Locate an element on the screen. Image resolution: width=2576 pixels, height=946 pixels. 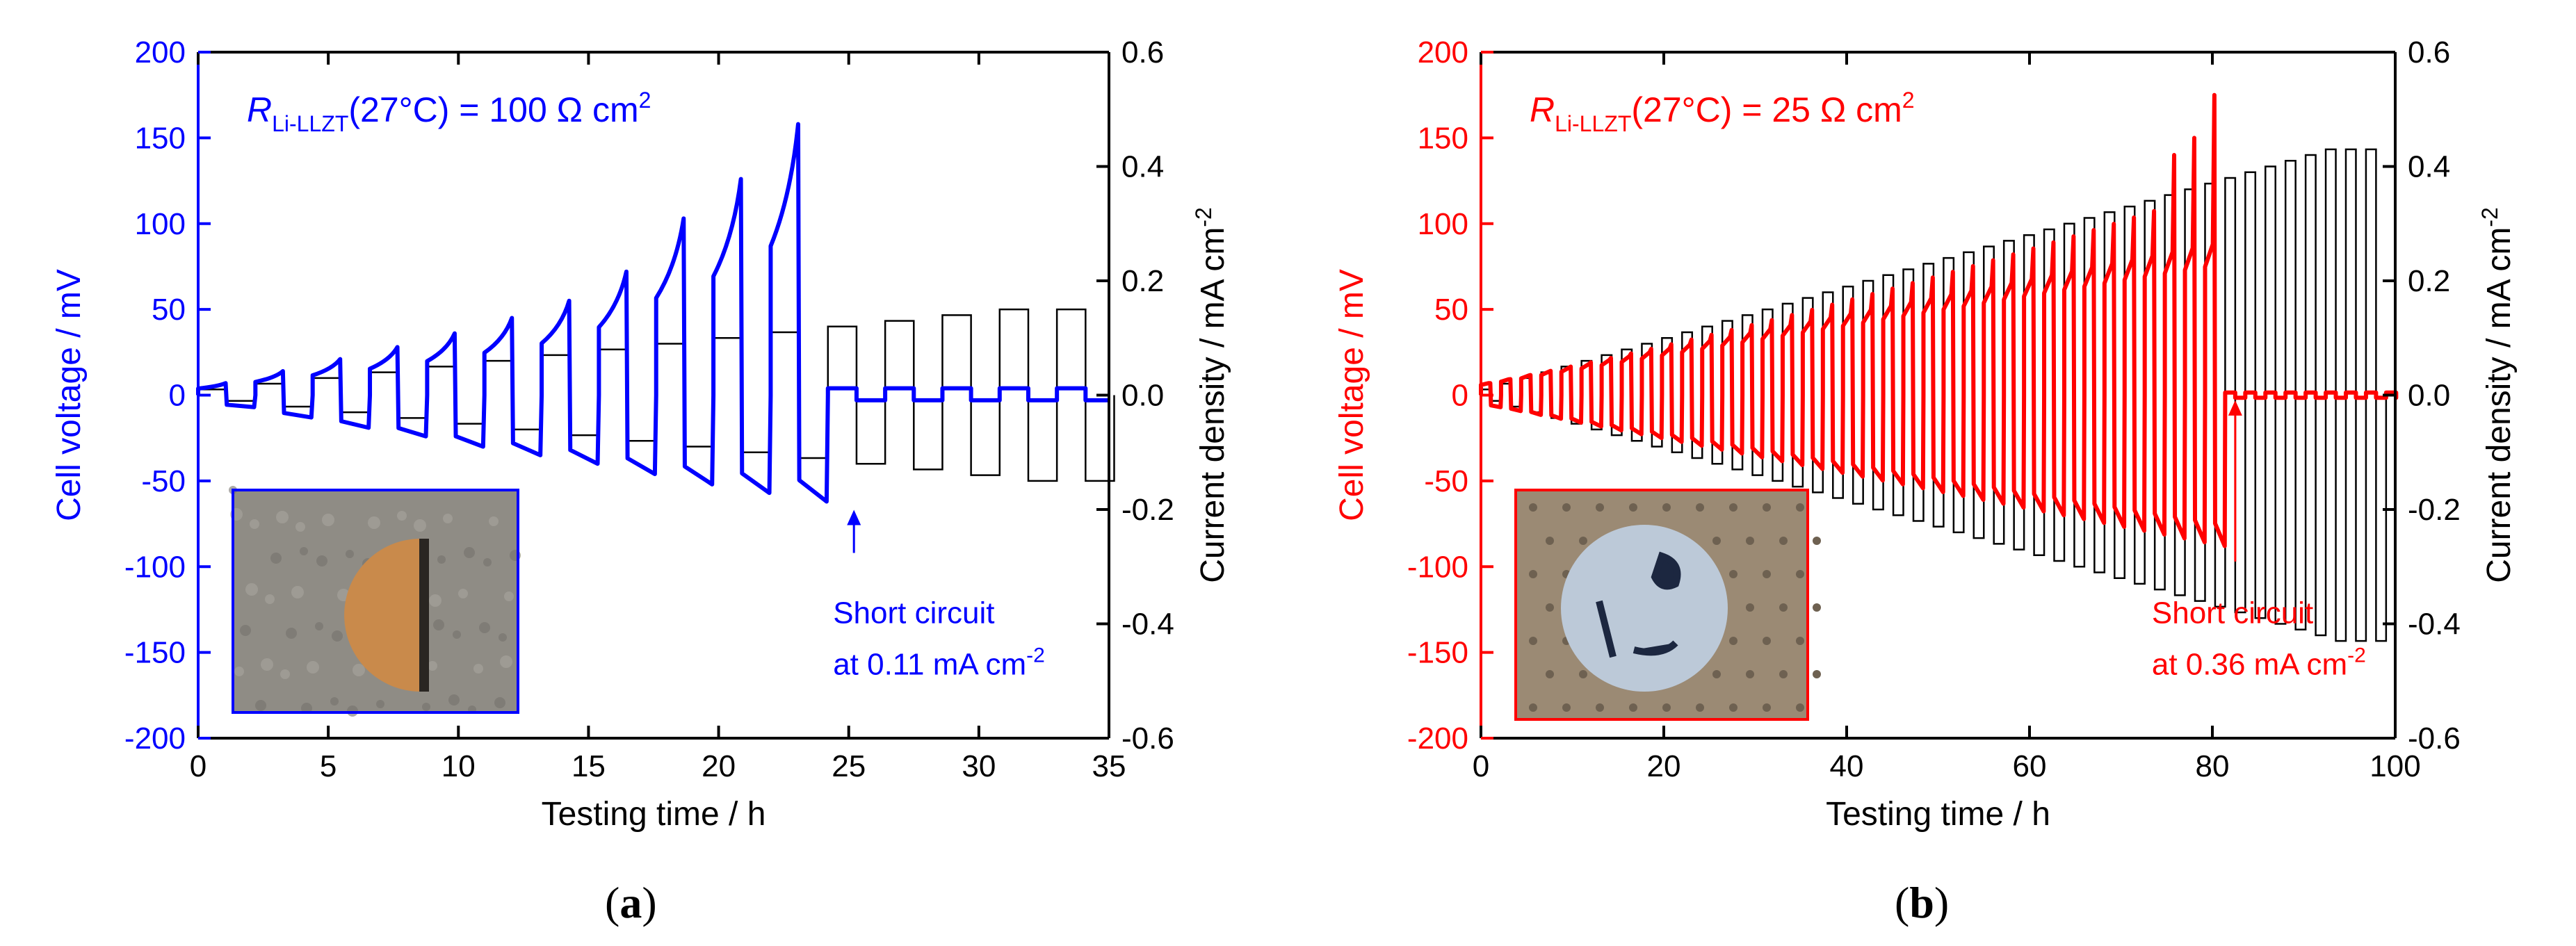
resistance-symbol: R is located at coordinates (1542, 109).